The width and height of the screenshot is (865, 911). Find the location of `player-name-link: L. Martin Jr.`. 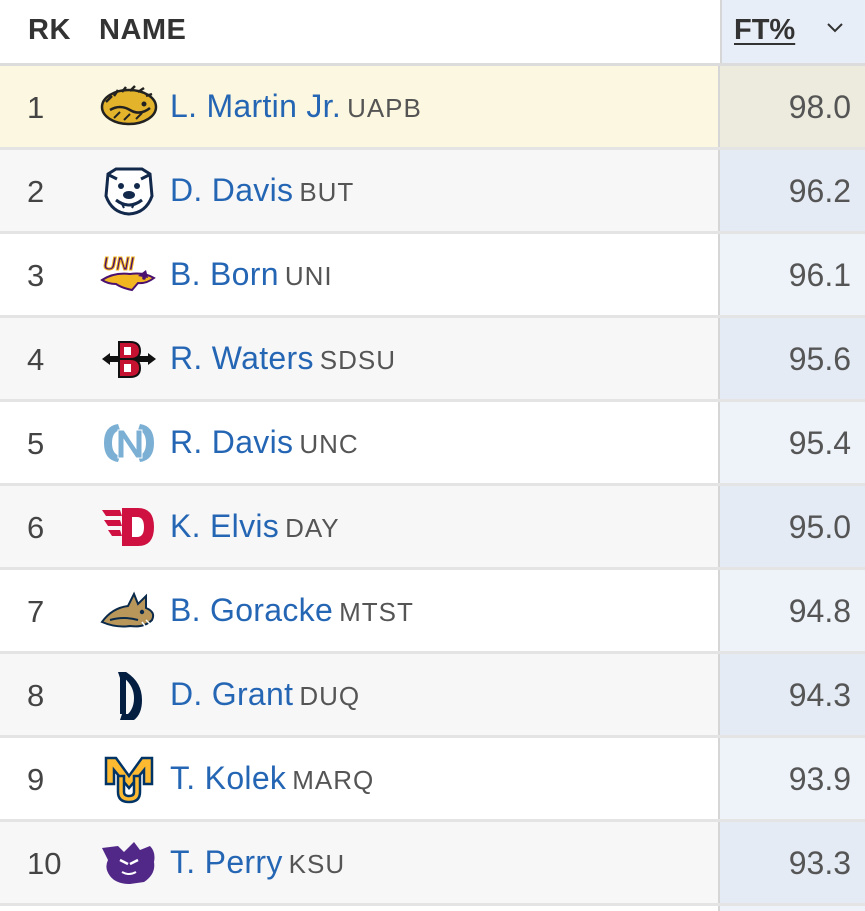

player-name-link: L. Martin Jr. is located at coordinates (256, 106).